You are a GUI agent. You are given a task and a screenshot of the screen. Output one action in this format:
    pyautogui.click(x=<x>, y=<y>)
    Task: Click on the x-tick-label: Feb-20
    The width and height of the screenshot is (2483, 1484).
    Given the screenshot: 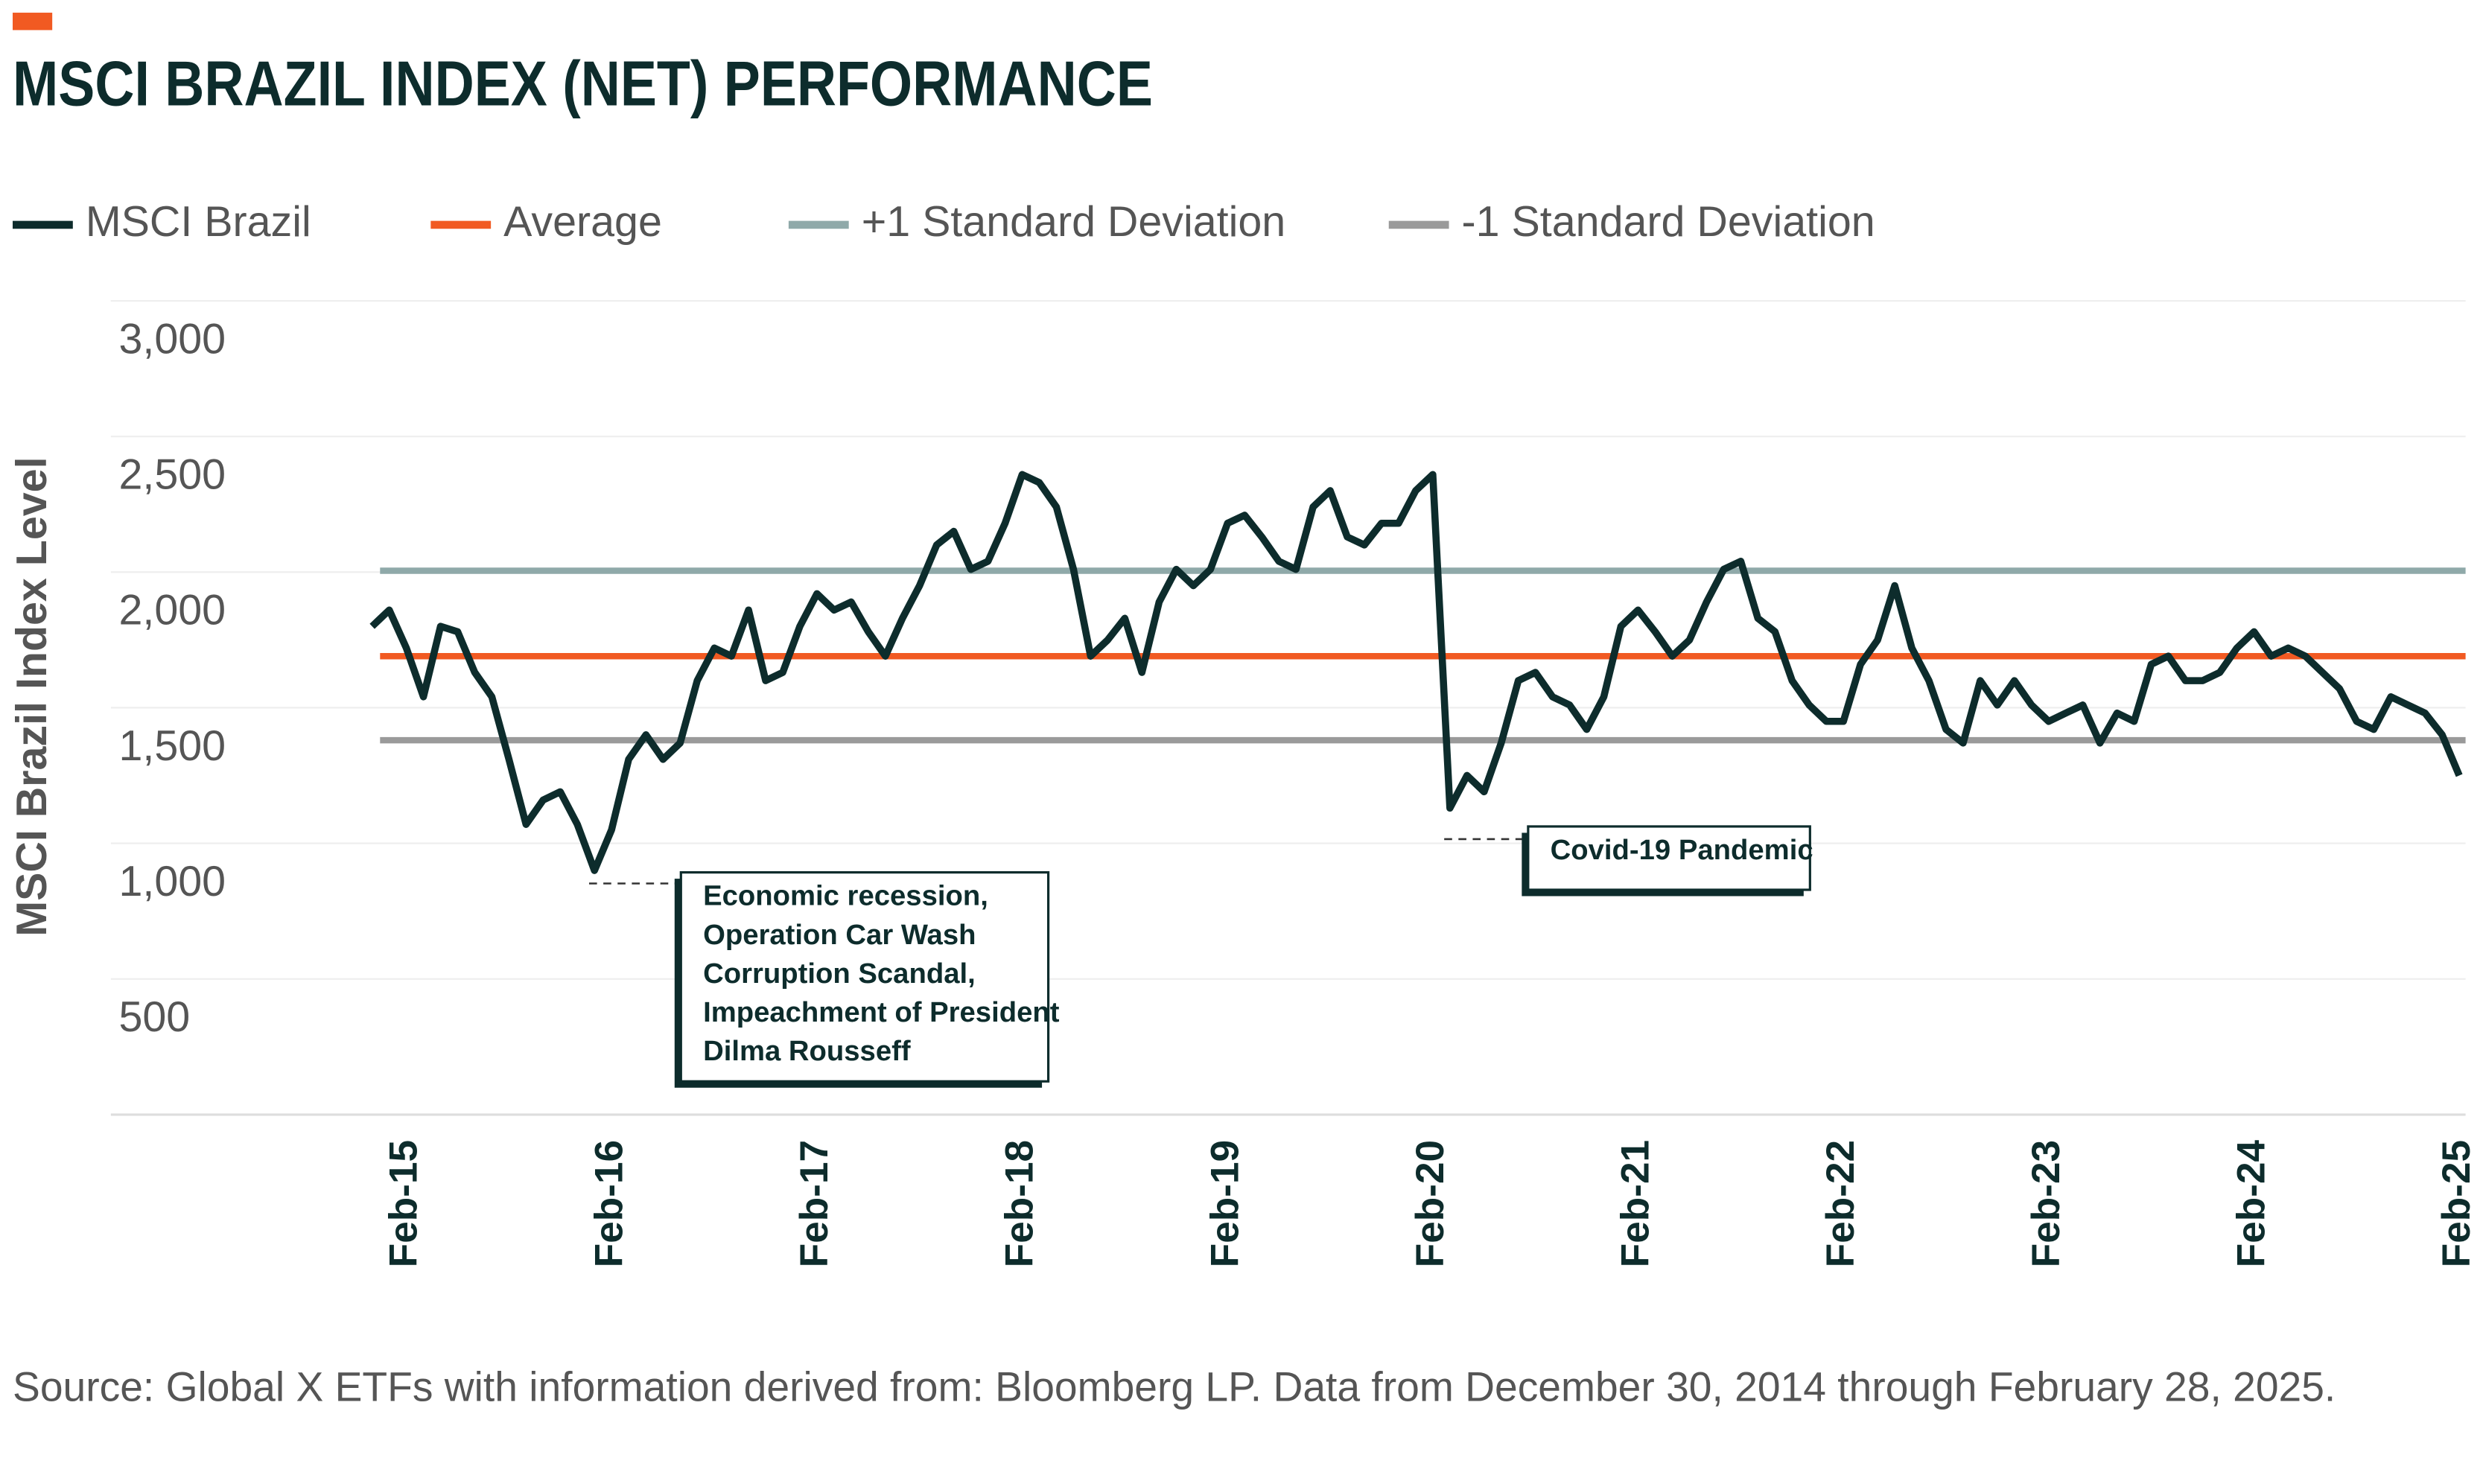 What is the action you would take?
    pyautogui.click(x=1430, y=1203)
    